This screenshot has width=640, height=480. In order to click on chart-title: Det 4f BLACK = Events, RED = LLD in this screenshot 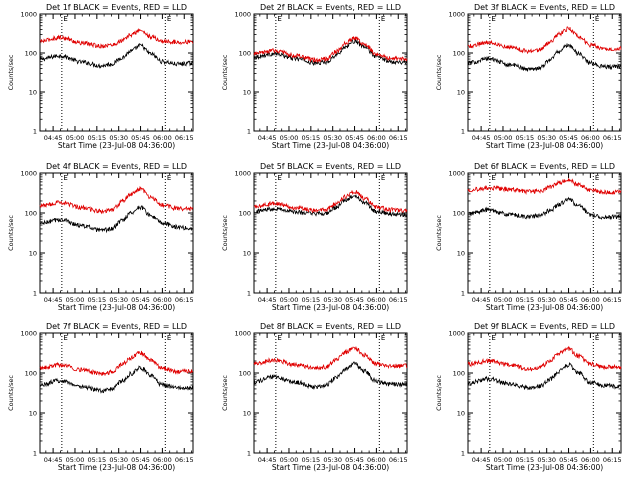, I will do `click(116, 166)`.